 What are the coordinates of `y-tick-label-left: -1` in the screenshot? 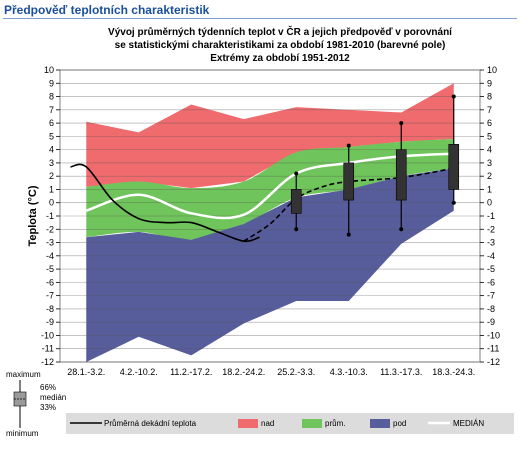 It's located at (50, 216).